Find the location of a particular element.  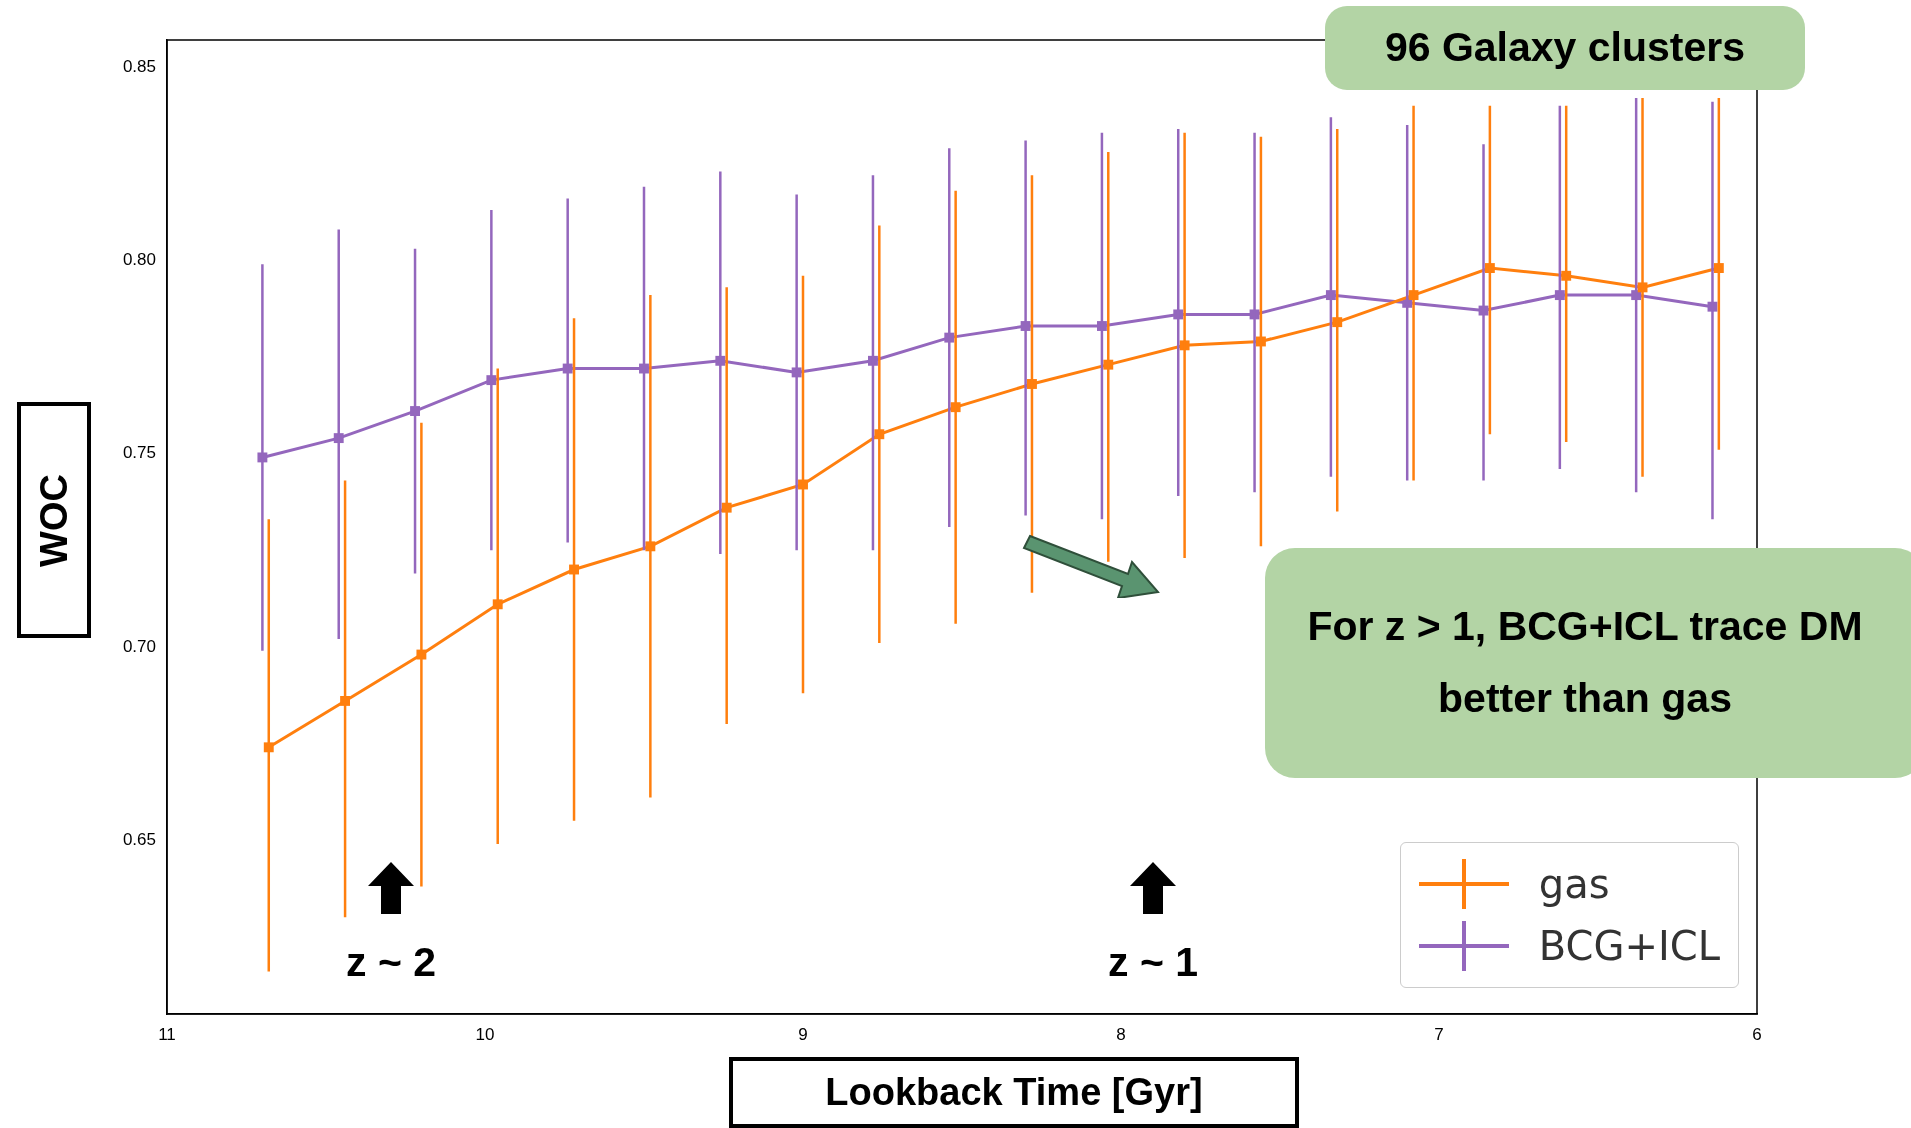

legend-label: BCG+ICL is located at coordinates (1629, 946).